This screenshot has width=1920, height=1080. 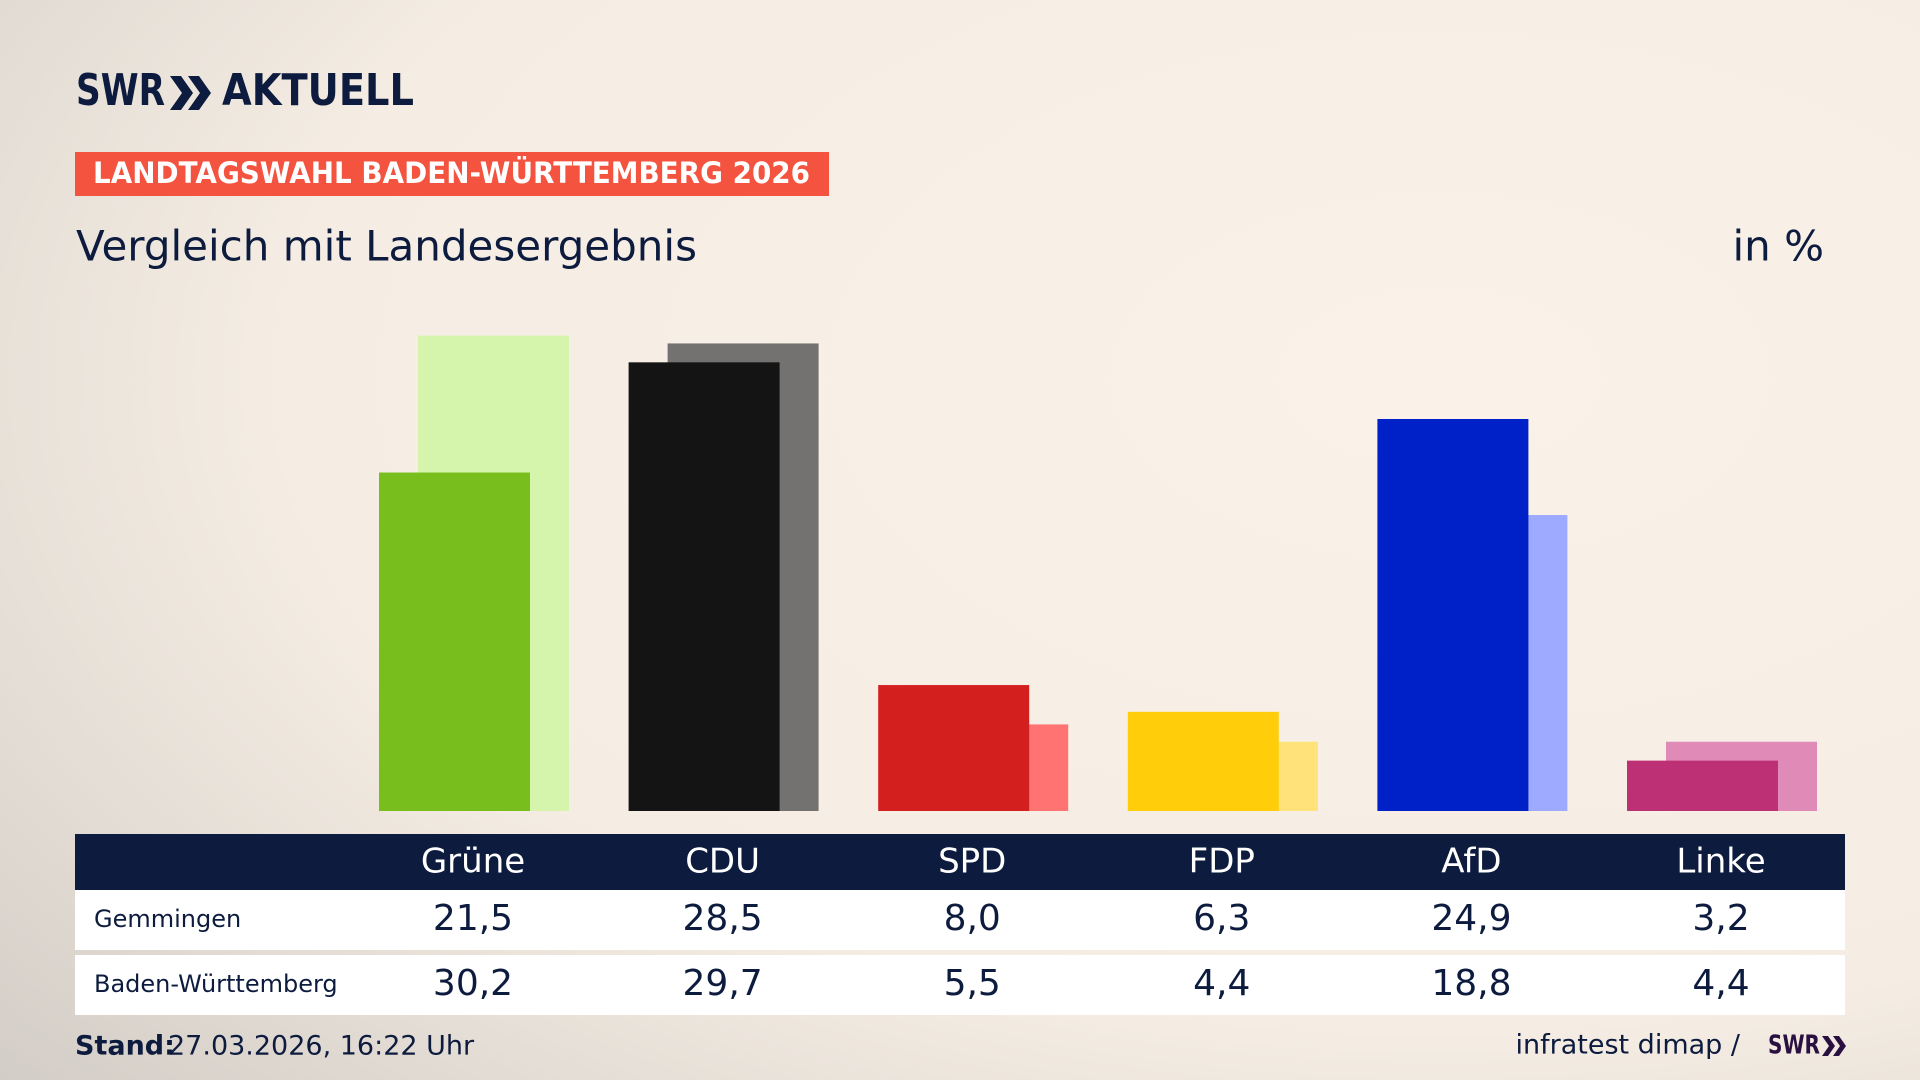 I want to click on column-header: CDU, so click(x=722, y=862).